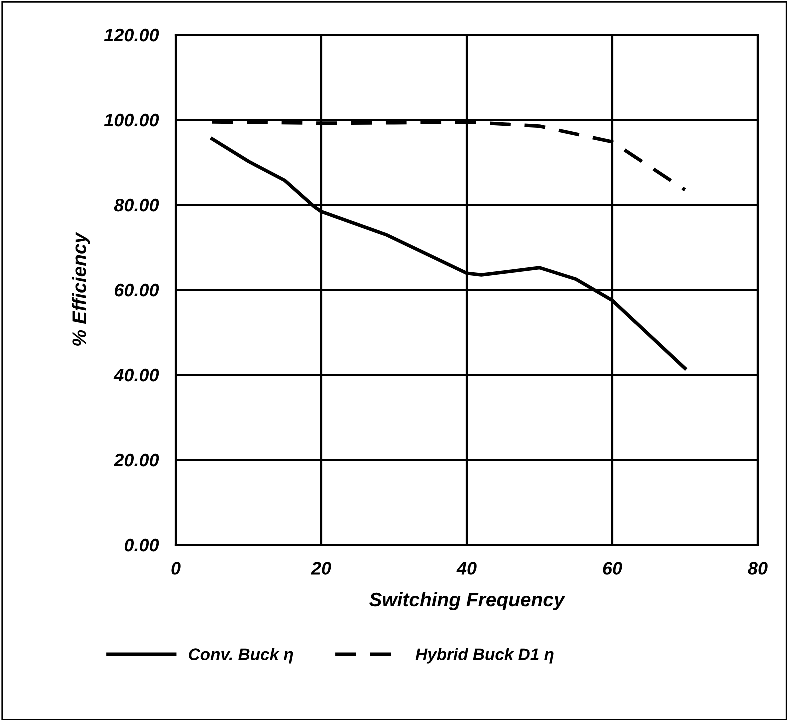 This screenshot has width=789, height=722. Describe the element at coordinates (137, 460) in the screenshot. I see `y-tick-label: 20.00` at that location.